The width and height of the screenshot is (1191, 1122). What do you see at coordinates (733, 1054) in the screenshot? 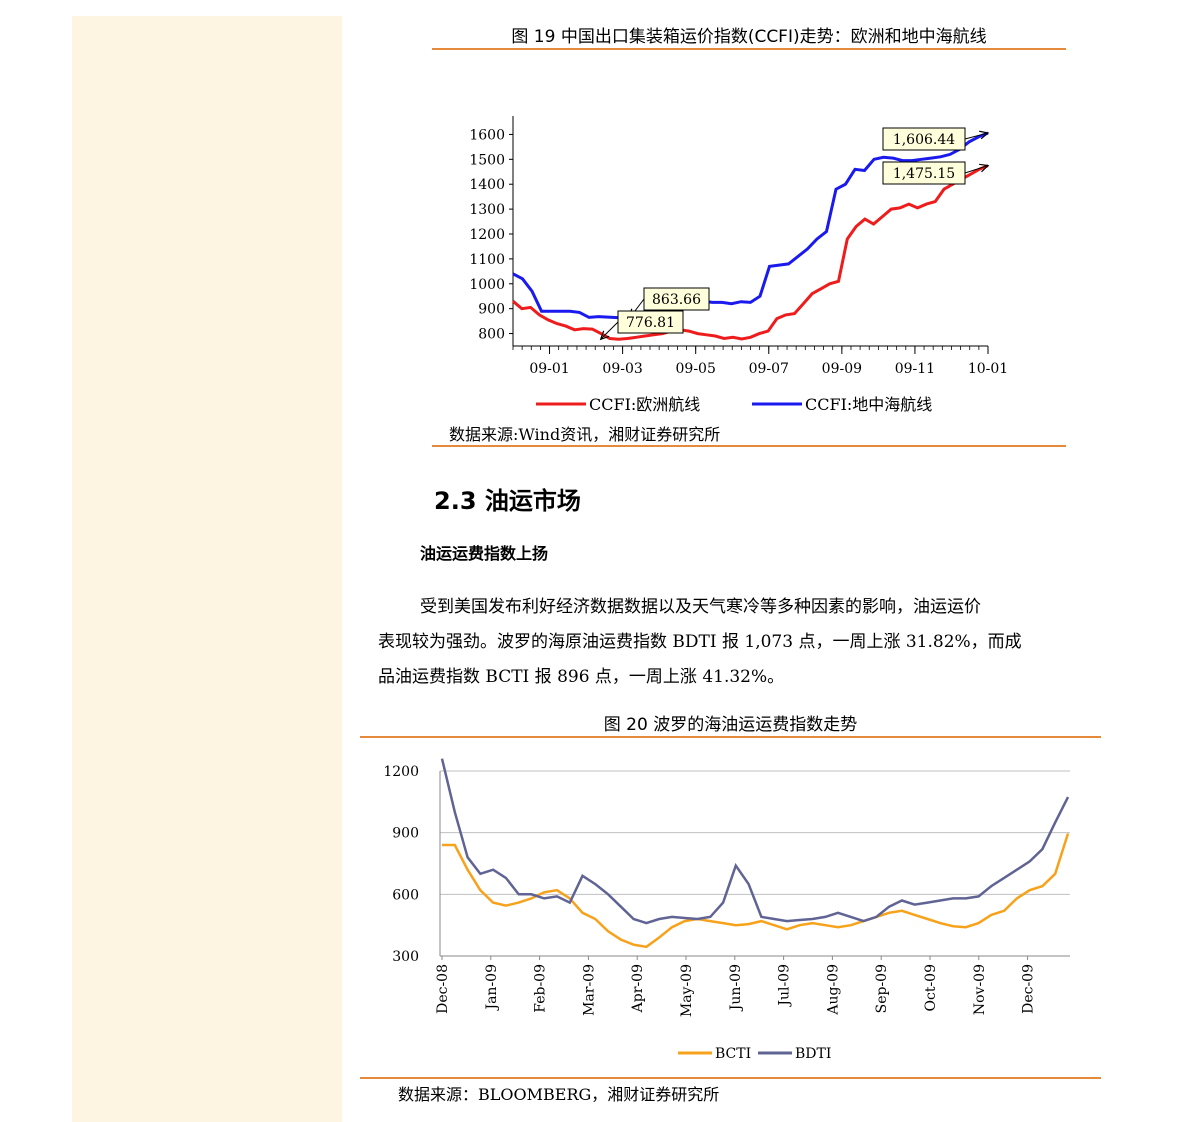
I see `legend-label-bcti: BCTI` at bounding box center [733, 1054].